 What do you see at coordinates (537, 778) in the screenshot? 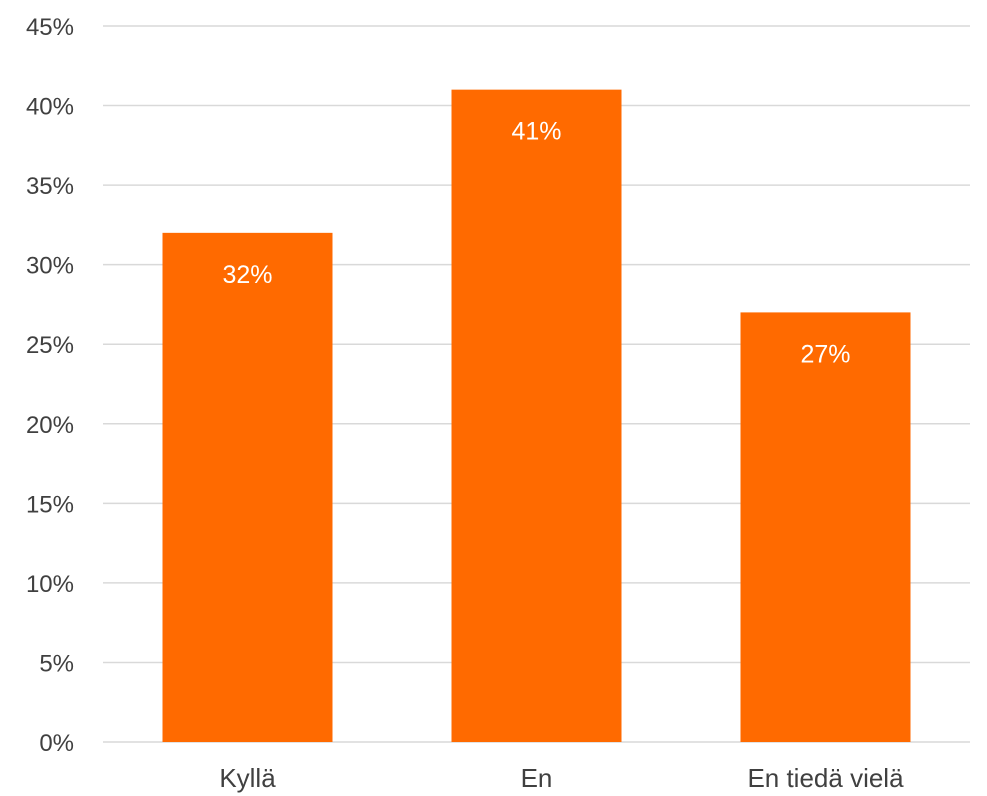
I see `x-tick-label: En` at bounding box center [537, 778].